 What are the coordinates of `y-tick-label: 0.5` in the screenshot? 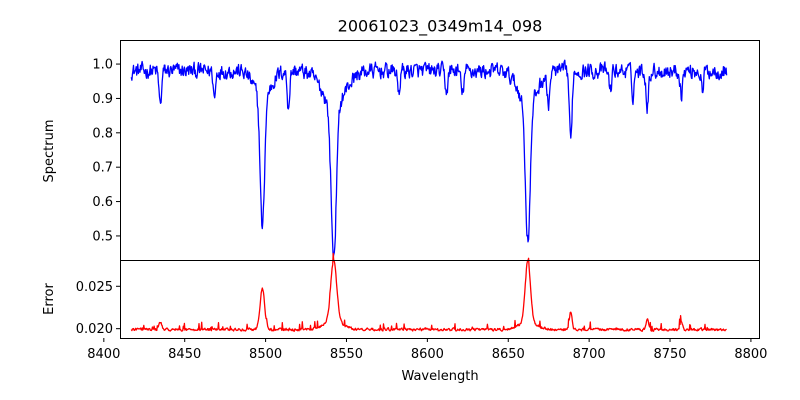 It's located at (102, 236).